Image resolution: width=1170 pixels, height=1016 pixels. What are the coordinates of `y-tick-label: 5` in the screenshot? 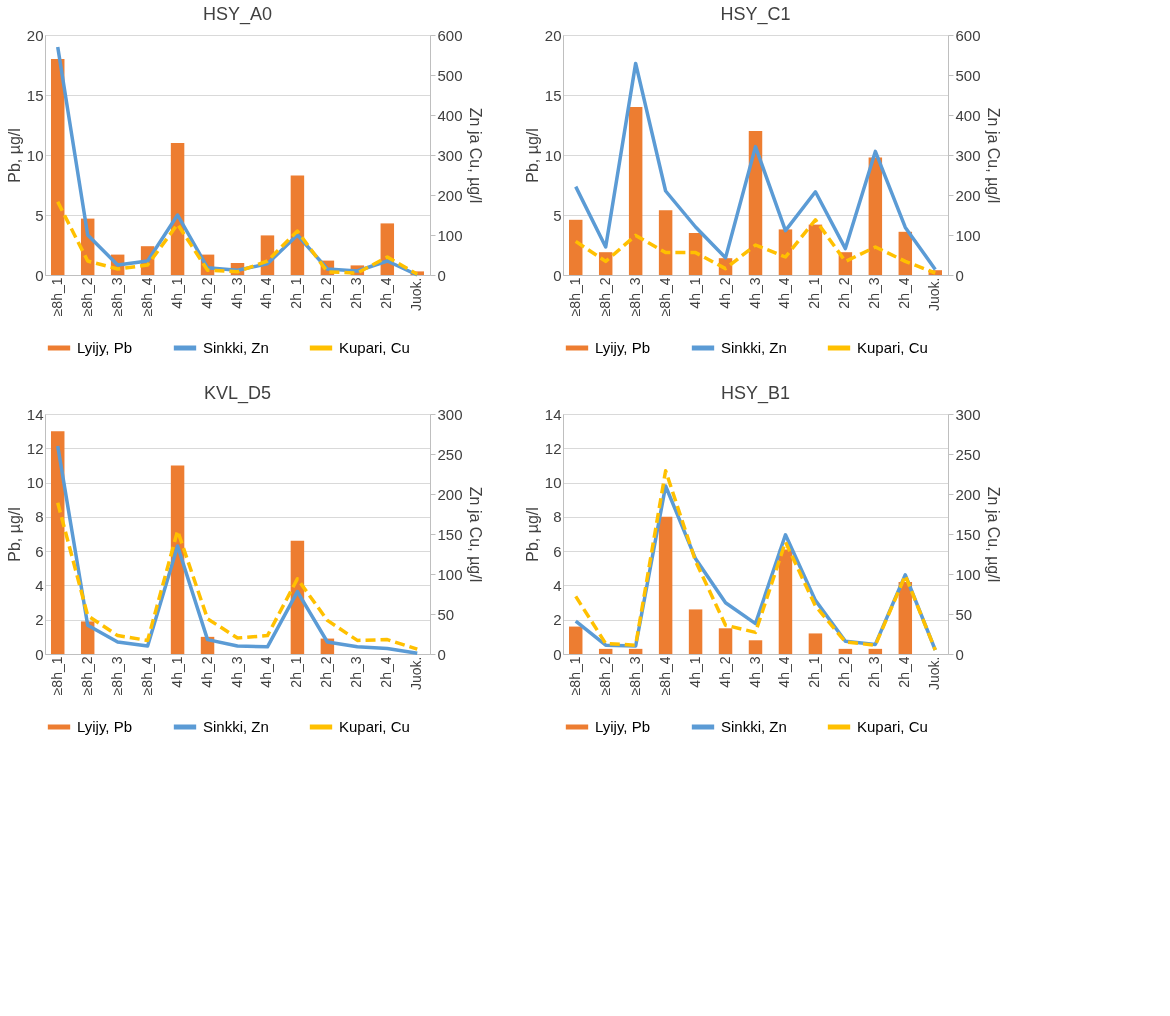 It's located at (39, 215).